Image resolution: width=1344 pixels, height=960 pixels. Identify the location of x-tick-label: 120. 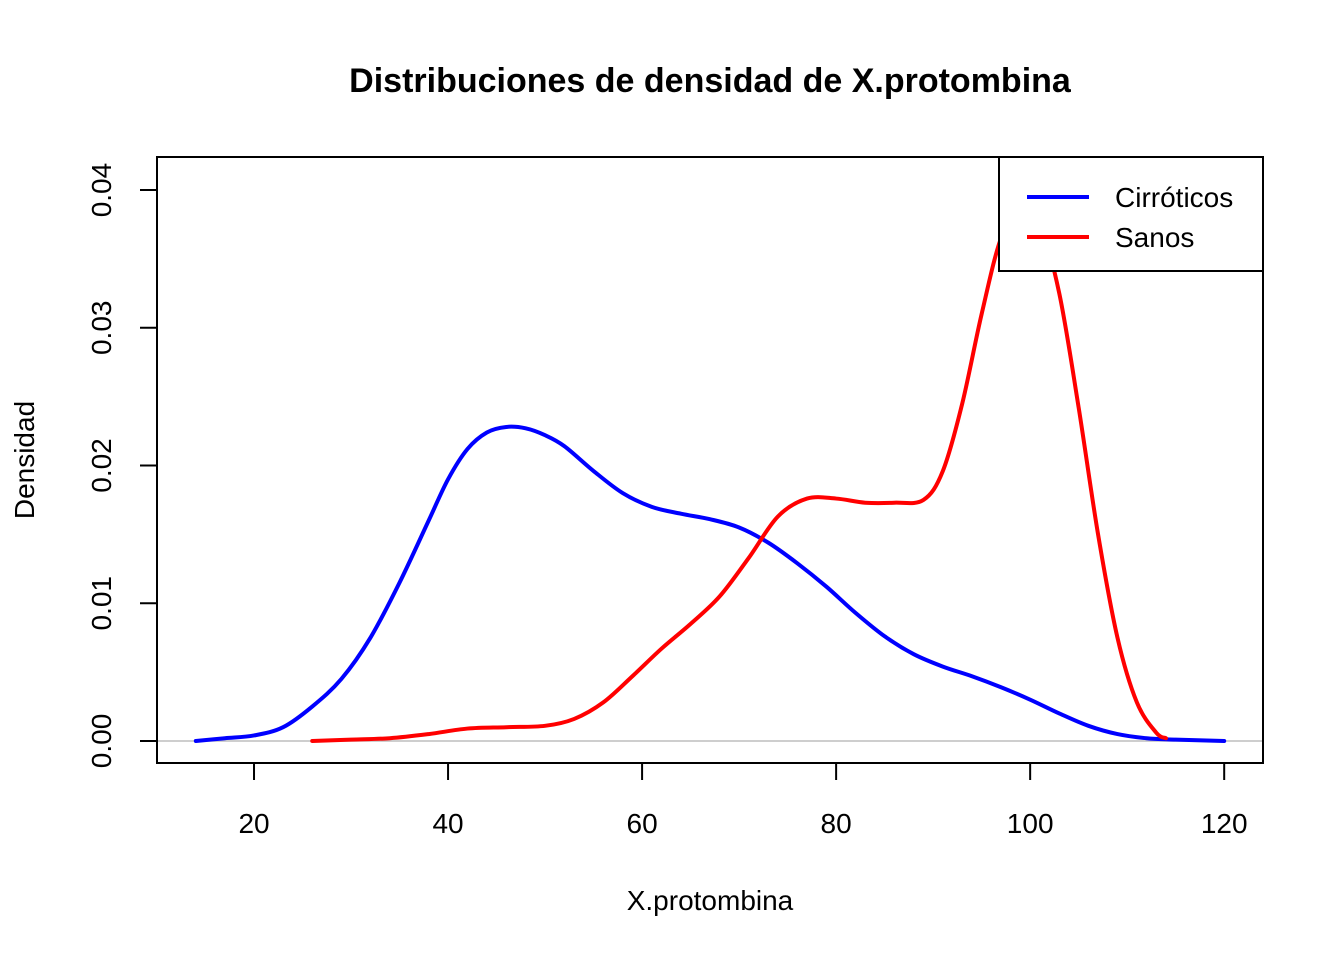
(1224, 823).